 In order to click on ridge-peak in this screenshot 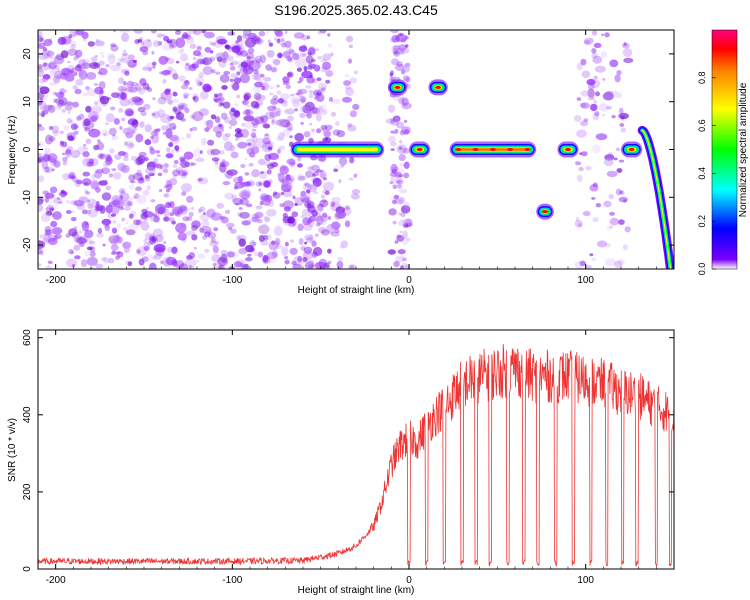, I will do `click(631, 149)`.